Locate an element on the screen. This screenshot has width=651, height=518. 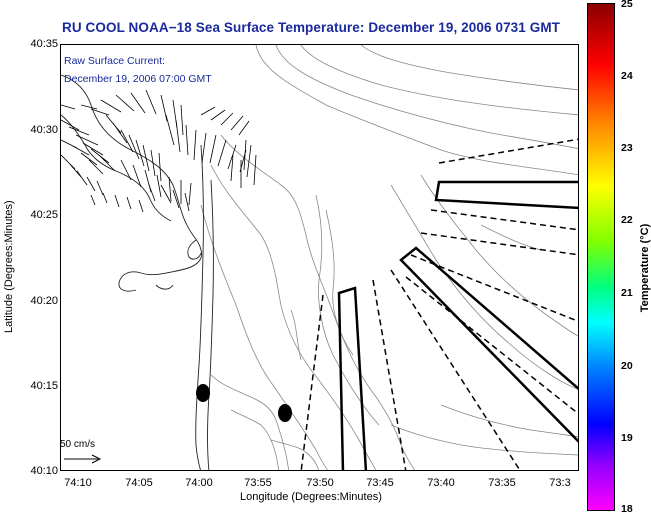
x-tick-label: 74:05 is located at coordinates (139, 483).